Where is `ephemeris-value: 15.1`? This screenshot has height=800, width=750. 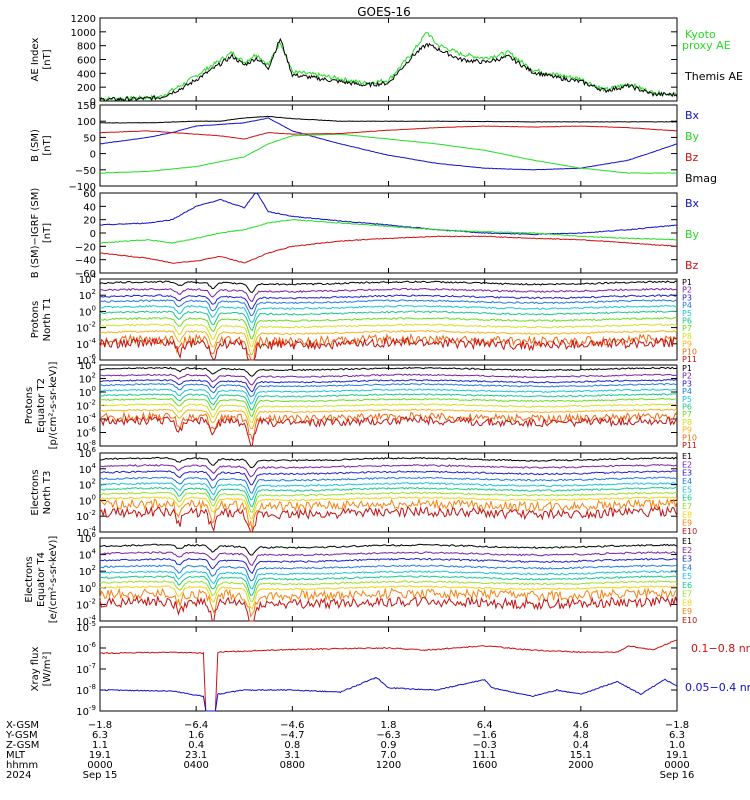
ephemeris-value: 15.1 is located at coordinates (581, 755).